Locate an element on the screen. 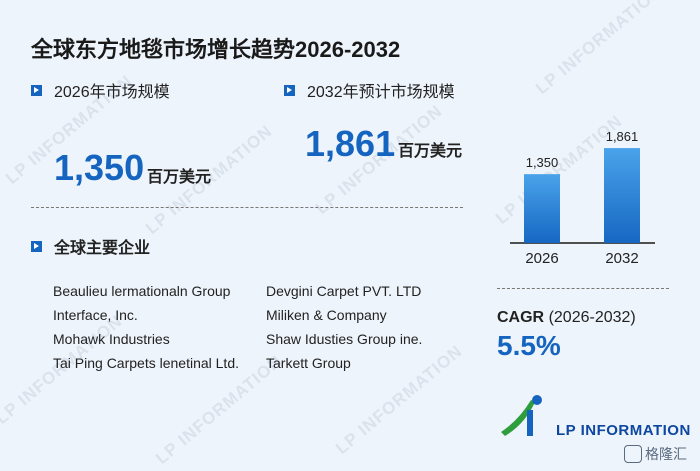 The image size is (700, 471). company-name: Mohawk Industries is located at coordinates (111, 339).